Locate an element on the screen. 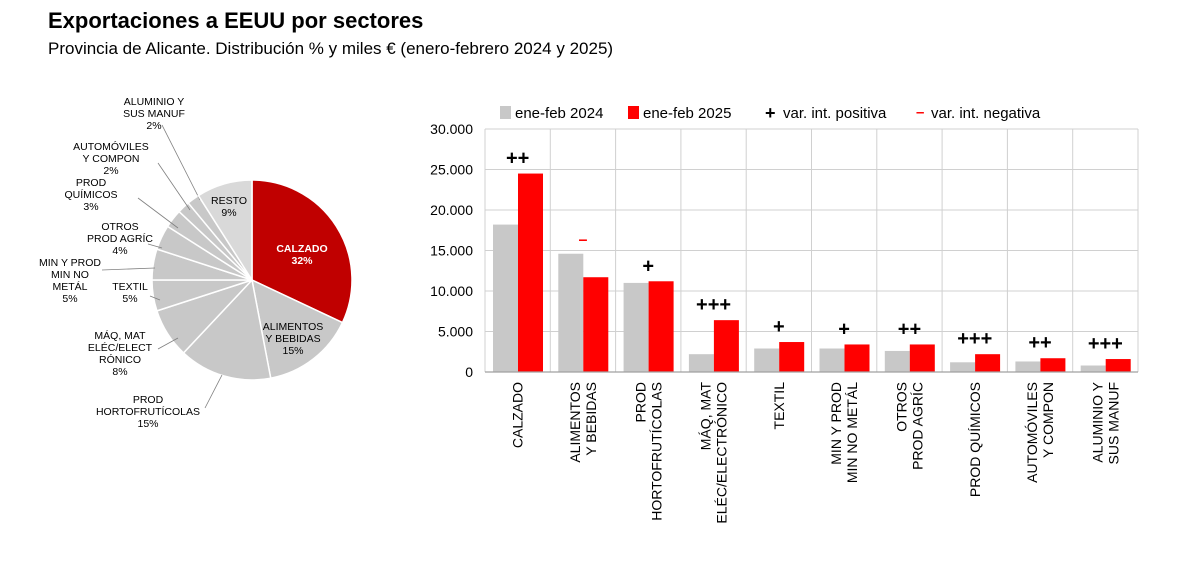  pie-label: OTROS PROD AGRÍC 4% is located at coordinates (120, 239).